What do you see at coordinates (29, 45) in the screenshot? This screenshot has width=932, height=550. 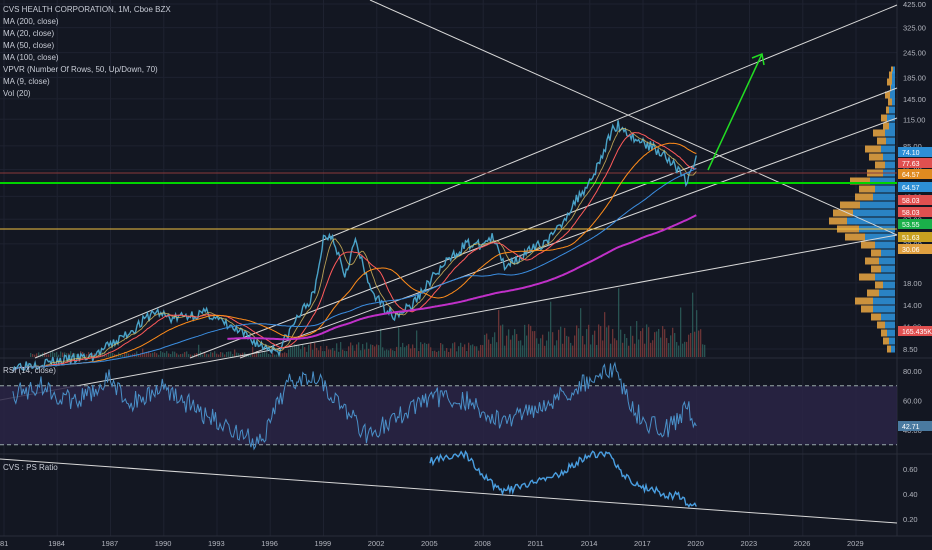 I see `legend-ma50: MA (50, close)` at bounding box center [29, 45].